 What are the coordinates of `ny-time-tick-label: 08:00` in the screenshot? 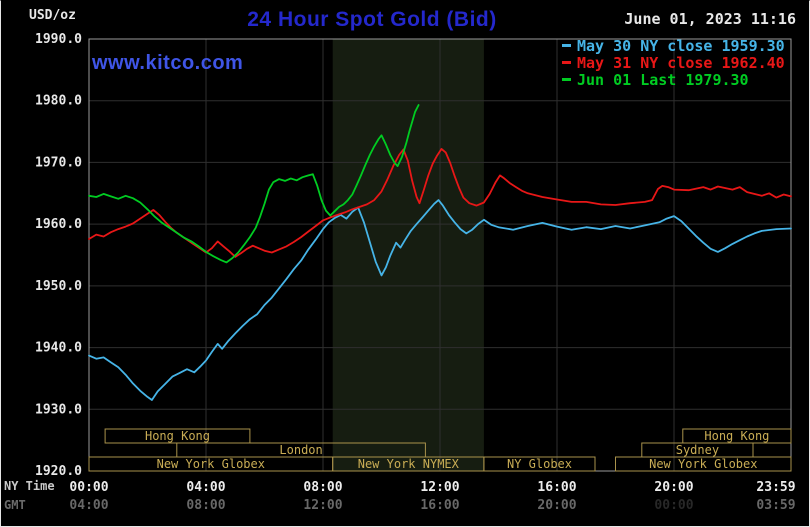 It's located at (322, 487).